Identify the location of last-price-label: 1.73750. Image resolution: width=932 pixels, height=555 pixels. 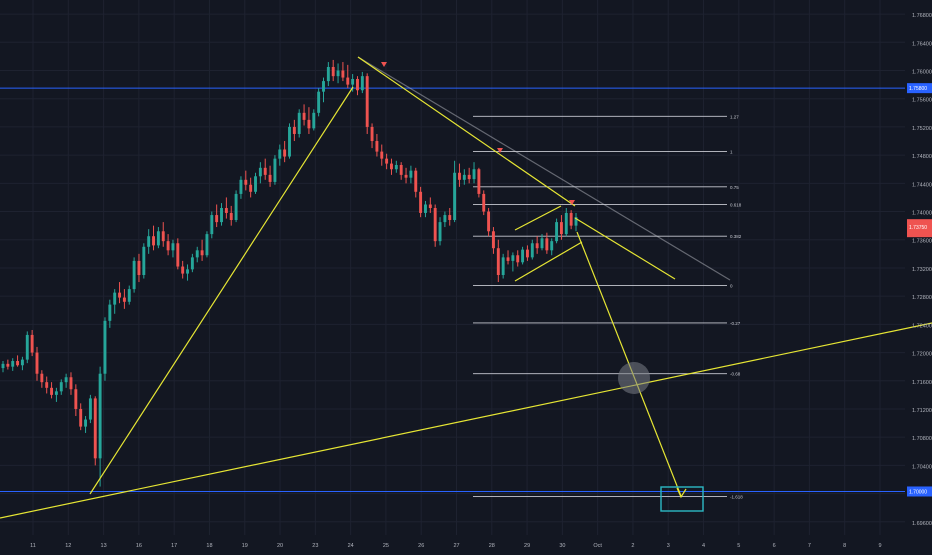
(918, 228).